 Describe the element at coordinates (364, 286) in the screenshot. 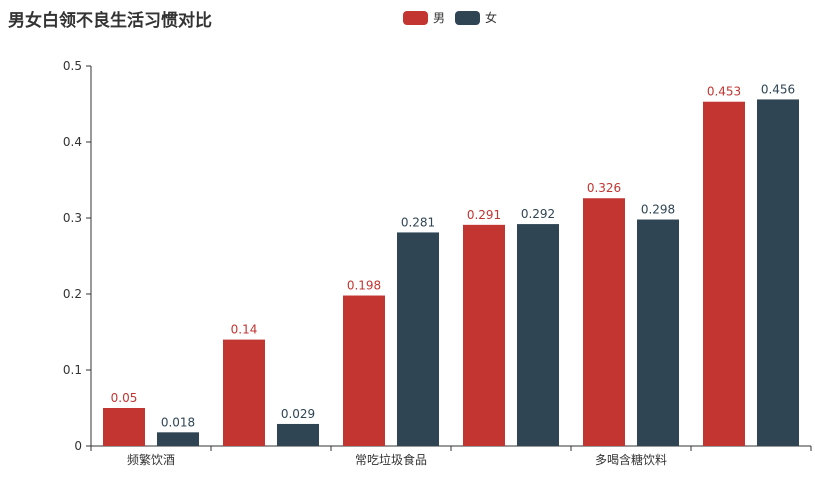

I see `data-label-male: 0.198` at that location.